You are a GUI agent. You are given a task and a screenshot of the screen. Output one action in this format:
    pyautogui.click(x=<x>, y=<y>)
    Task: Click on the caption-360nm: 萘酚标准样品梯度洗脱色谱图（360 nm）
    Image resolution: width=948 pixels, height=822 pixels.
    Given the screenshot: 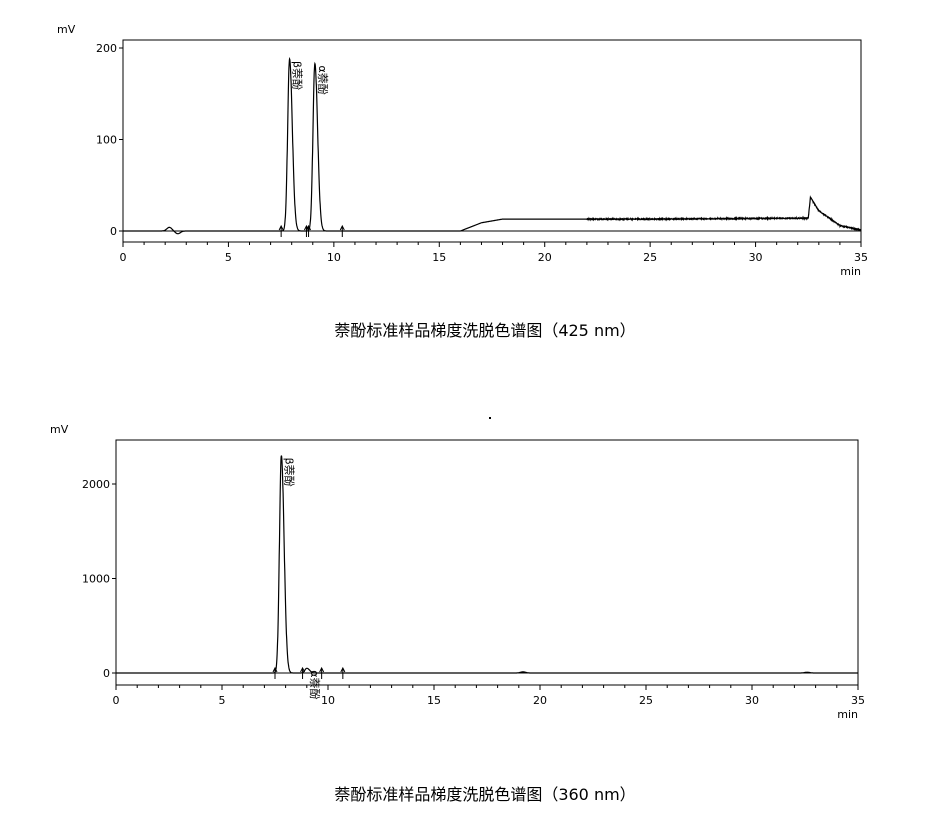 What is the action you would take?
    pyautogui.click(x=484, y=794)
    